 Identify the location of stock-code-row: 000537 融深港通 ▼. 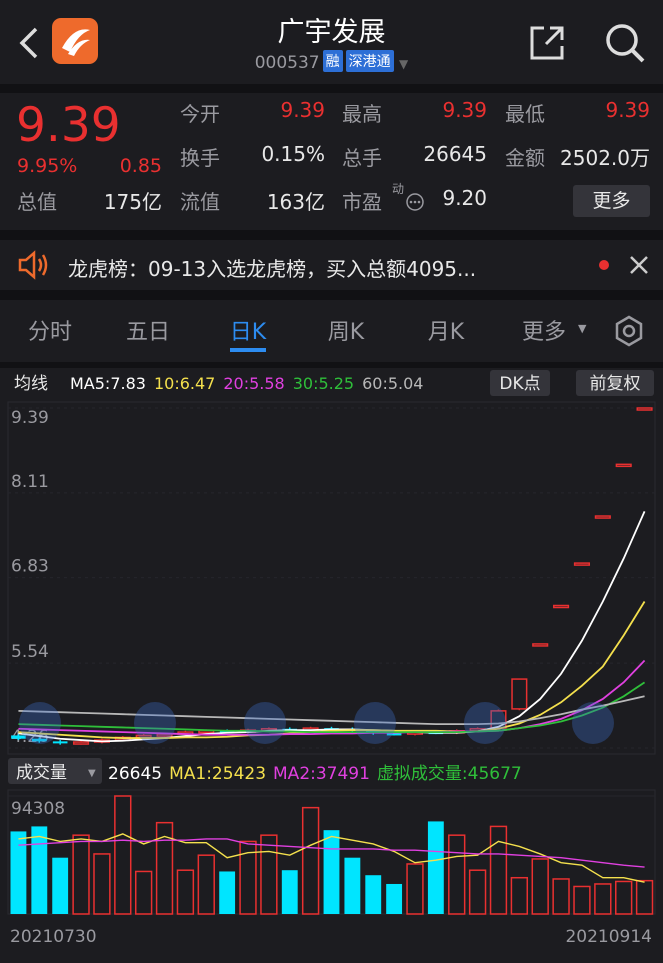
(331, 61).